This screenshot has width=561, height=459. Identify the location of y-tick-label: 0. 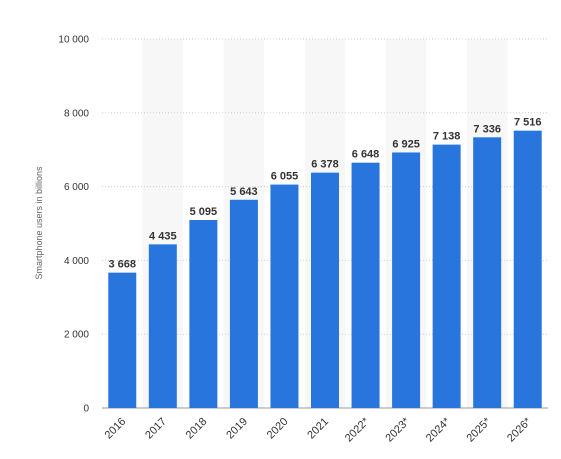
(86, 409).